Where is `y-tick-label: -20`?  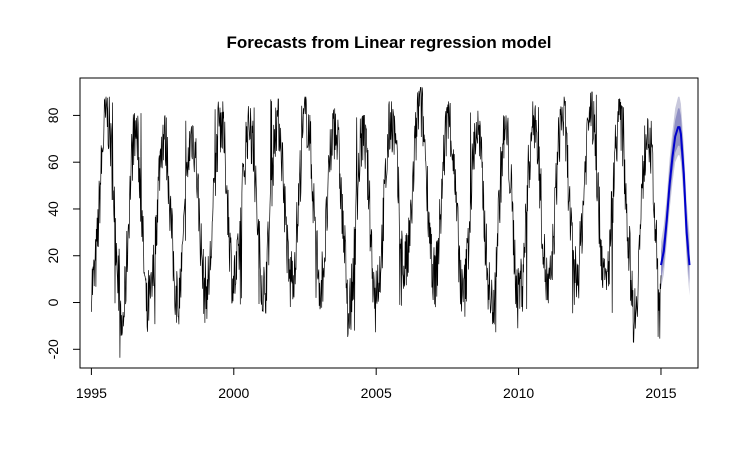 y-tick-label: -20 is located at coordinates (53, 349).